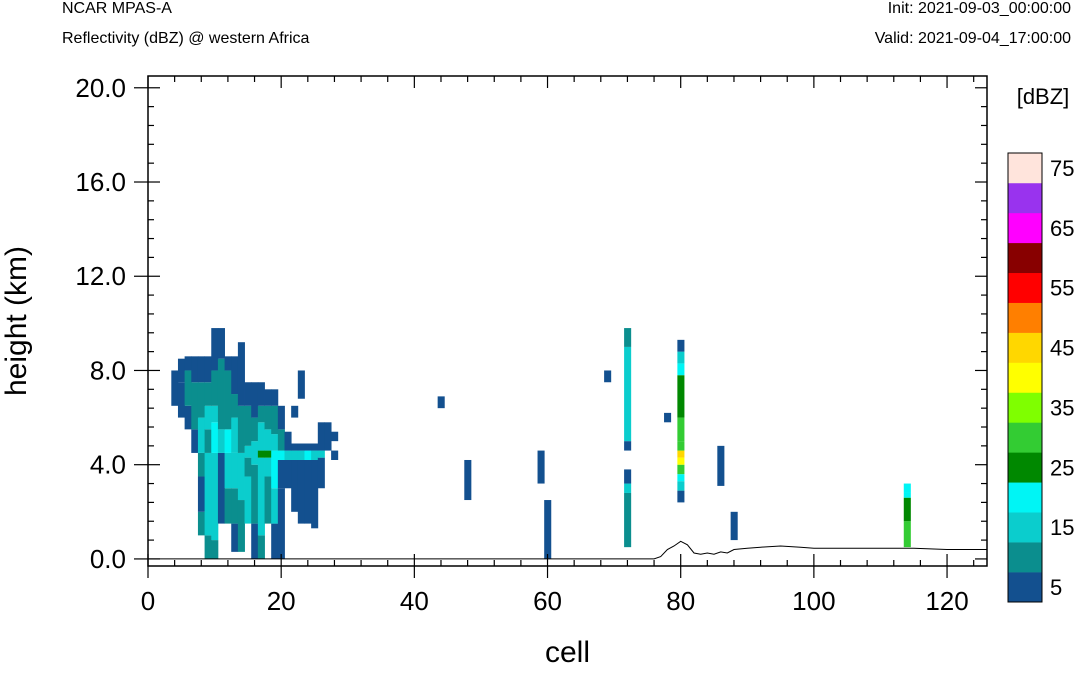  Describe the element at coordinates (1043, 96) in the screenshot. I see `colorbar-units: [dBZ]` at that location.